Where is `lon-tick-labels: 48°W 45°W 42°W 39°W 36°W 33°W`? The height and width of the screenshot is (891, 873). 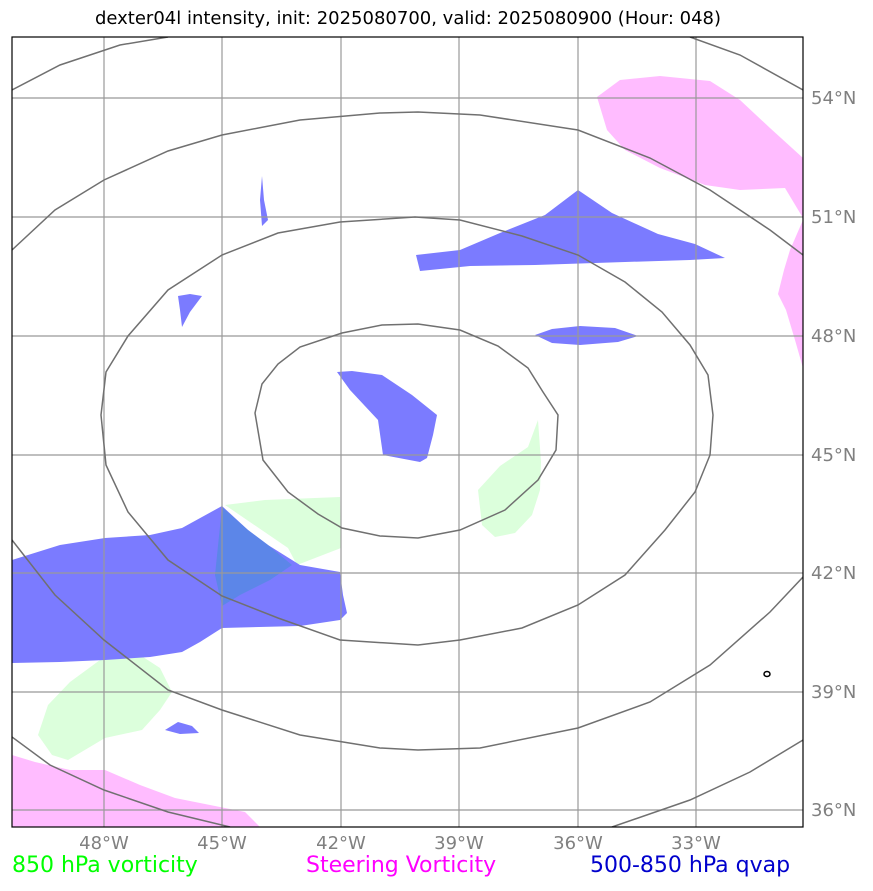
lon-tick-labels: 48°W 45°W 42°W 39°W 36°W 33°W is located at coordinates (400, 843).